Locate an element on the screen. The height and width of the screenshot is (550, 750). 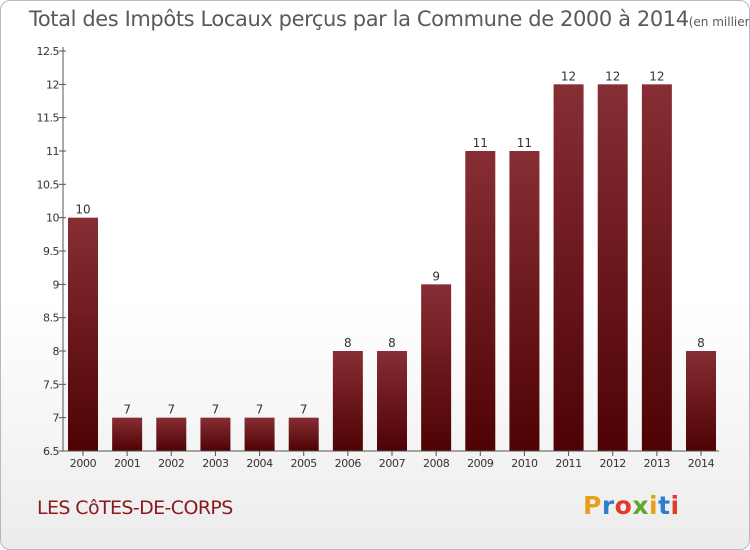
x-tick-label: 2010 is located at coordinates (524, 463).